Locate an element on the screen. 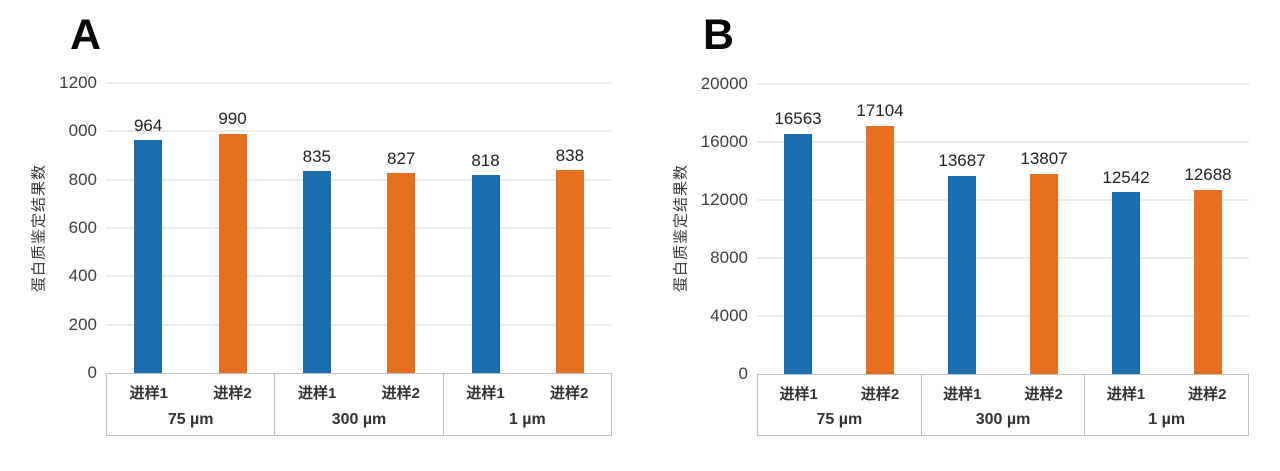 The height and width of the screenshot is (471, 1280). y-tick-label: 200 is located at coordinates (82, 324).